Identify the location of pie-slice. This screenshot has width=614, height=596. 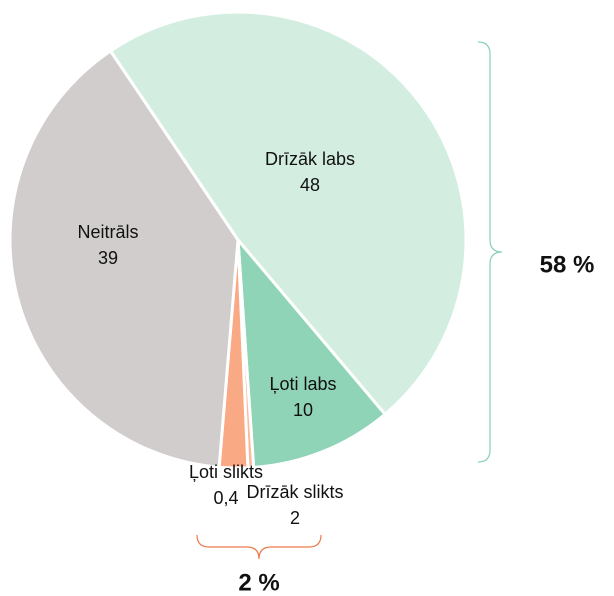
(312, 352).